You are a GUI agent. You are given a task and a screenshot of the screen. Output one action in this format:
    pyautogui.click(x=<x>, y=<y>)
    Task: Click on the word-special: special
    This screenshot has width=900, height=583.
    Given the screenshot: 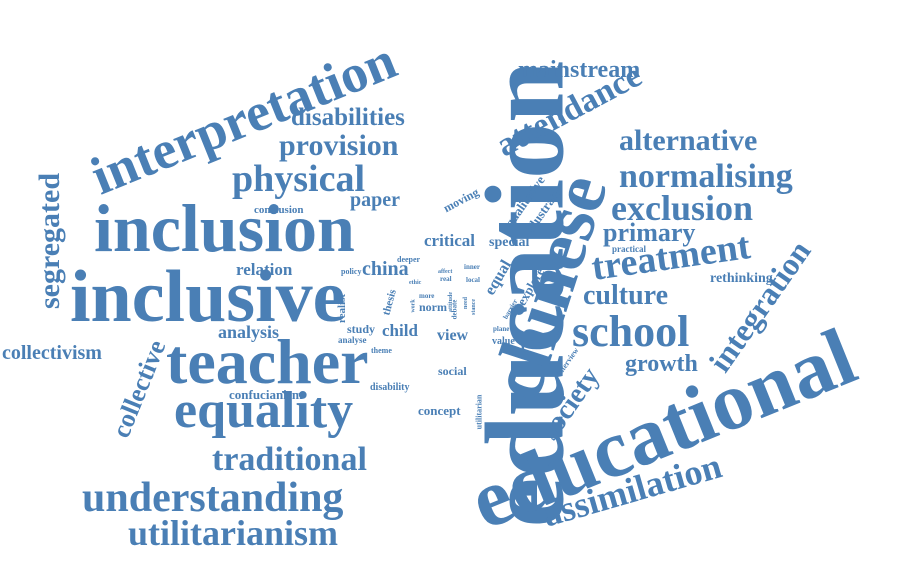 What is the action you would take?
    pyautogui.click(x=509, y=242)
    